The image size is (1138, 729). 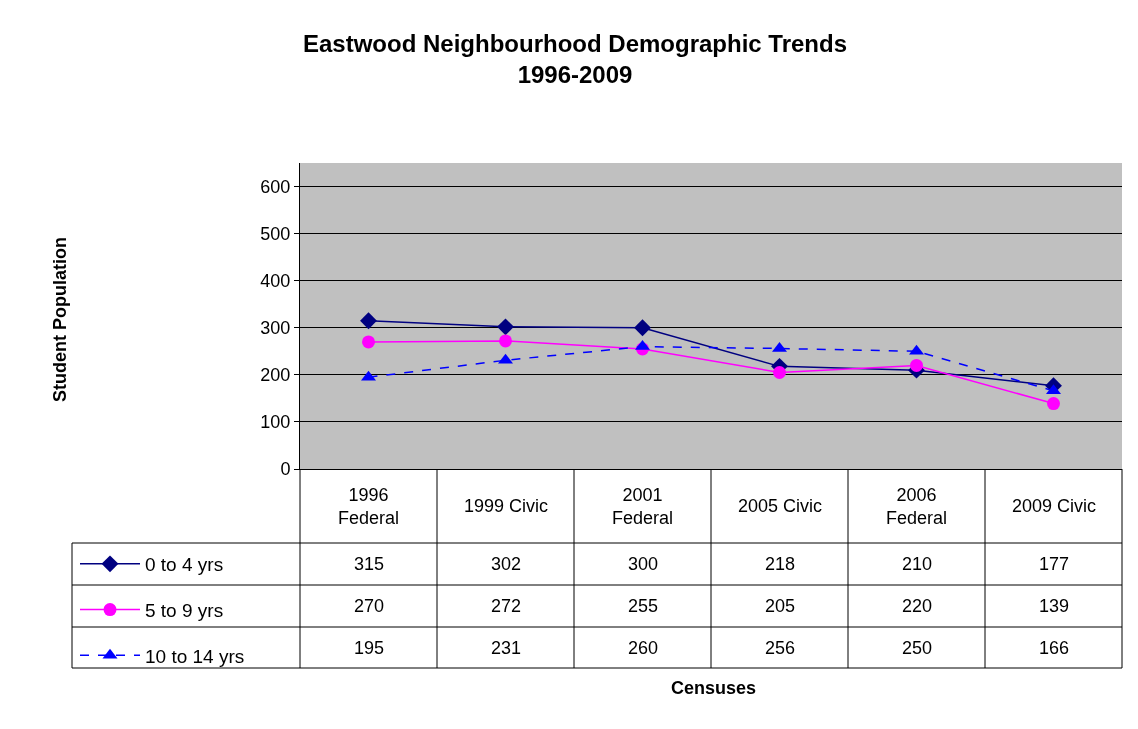 What do you see at coordinates (369, 564) in the screenshot?
I see `data-label: 315` at bounding box center [369, 564].